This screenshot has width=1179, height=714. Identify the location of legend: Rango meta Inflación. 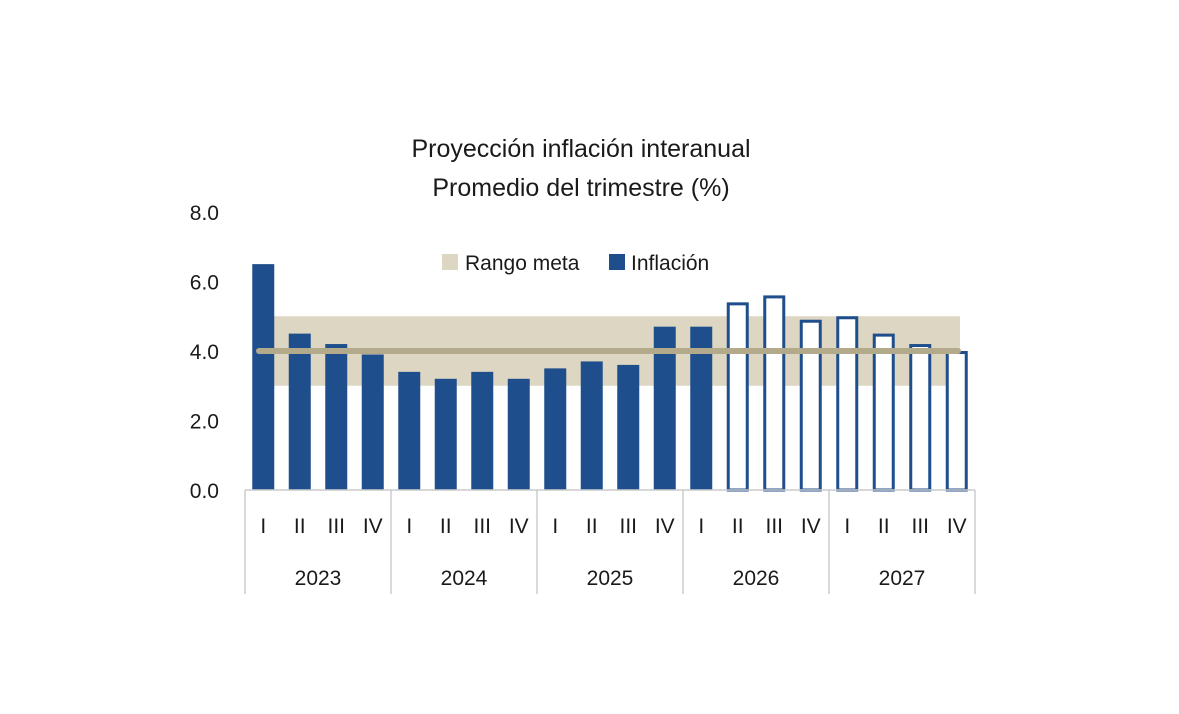
(575, 263).